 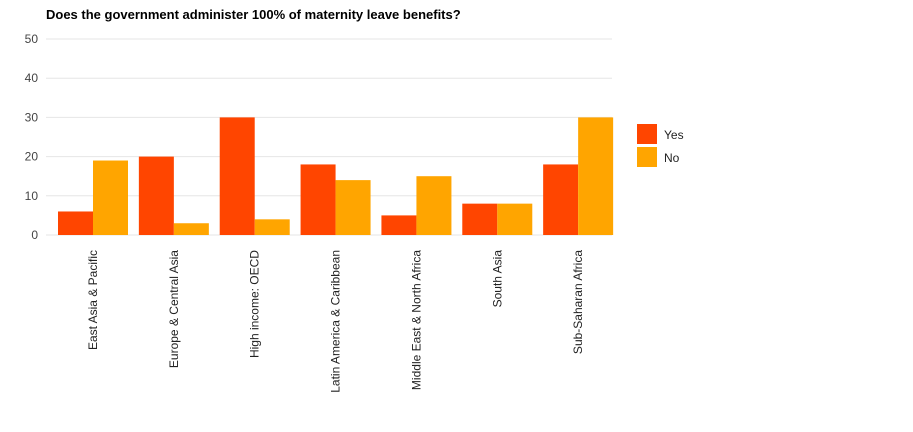 What do you see at coordinates (32, 39) in the screenshot?
I see `y-tick-label: 50` at bounding box center [32, 39].